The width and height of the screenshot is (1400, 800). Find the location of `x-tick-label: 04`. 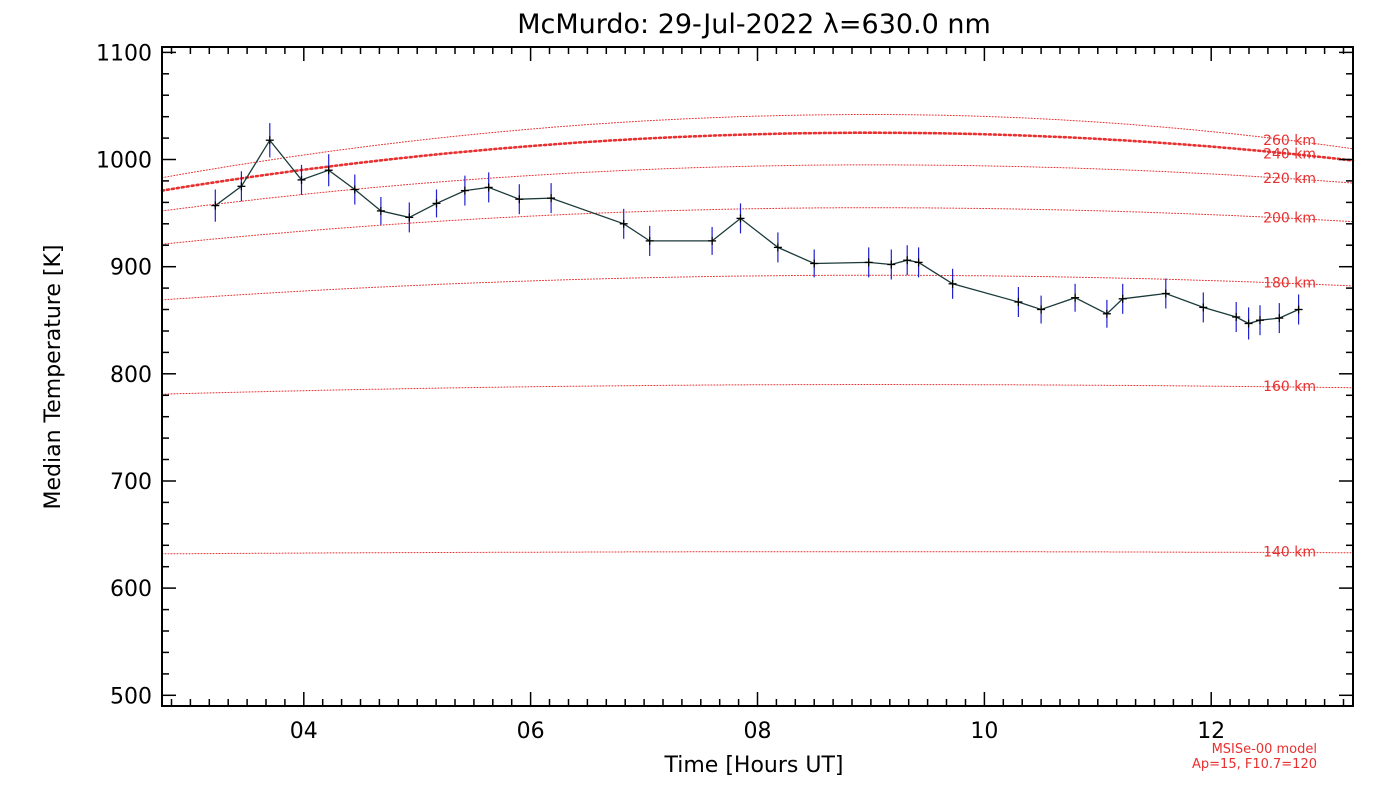

x-tick-label: 04 is located at coordinates (304, 731).